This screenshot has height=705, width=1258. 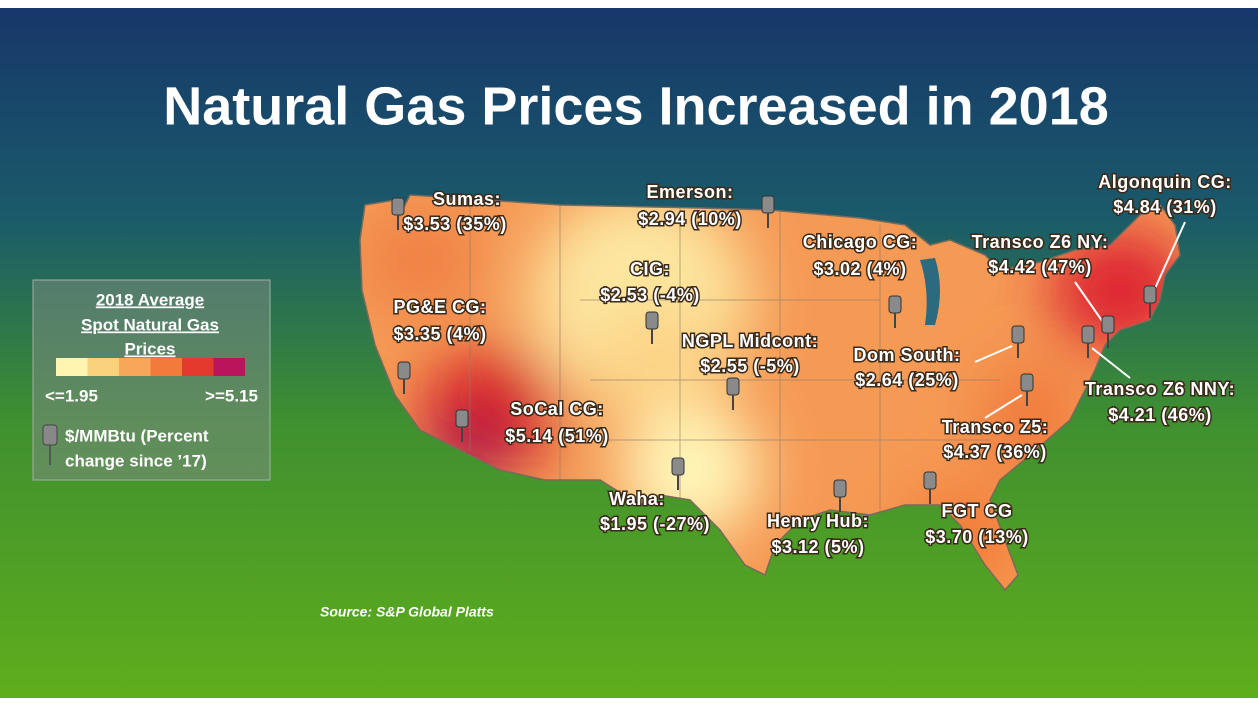 What do you see at coordinates (860, 242) in the screenshot?
I see `hub-name: Chicago CG:` at bounding box center [860, 242].